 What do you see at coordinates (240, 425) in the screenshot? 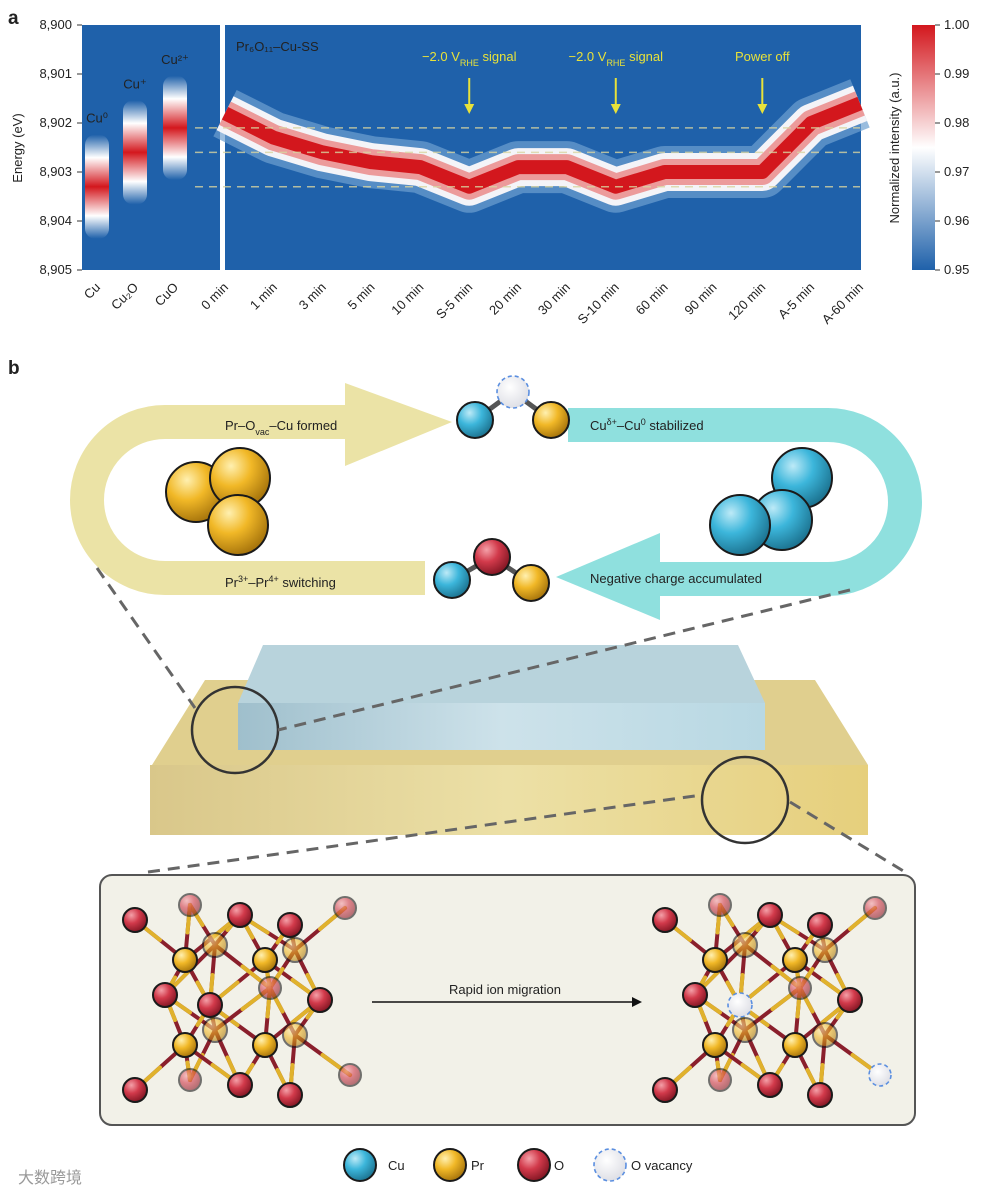
I see `text-part: Pr–O` at bounding box center [240, 425].